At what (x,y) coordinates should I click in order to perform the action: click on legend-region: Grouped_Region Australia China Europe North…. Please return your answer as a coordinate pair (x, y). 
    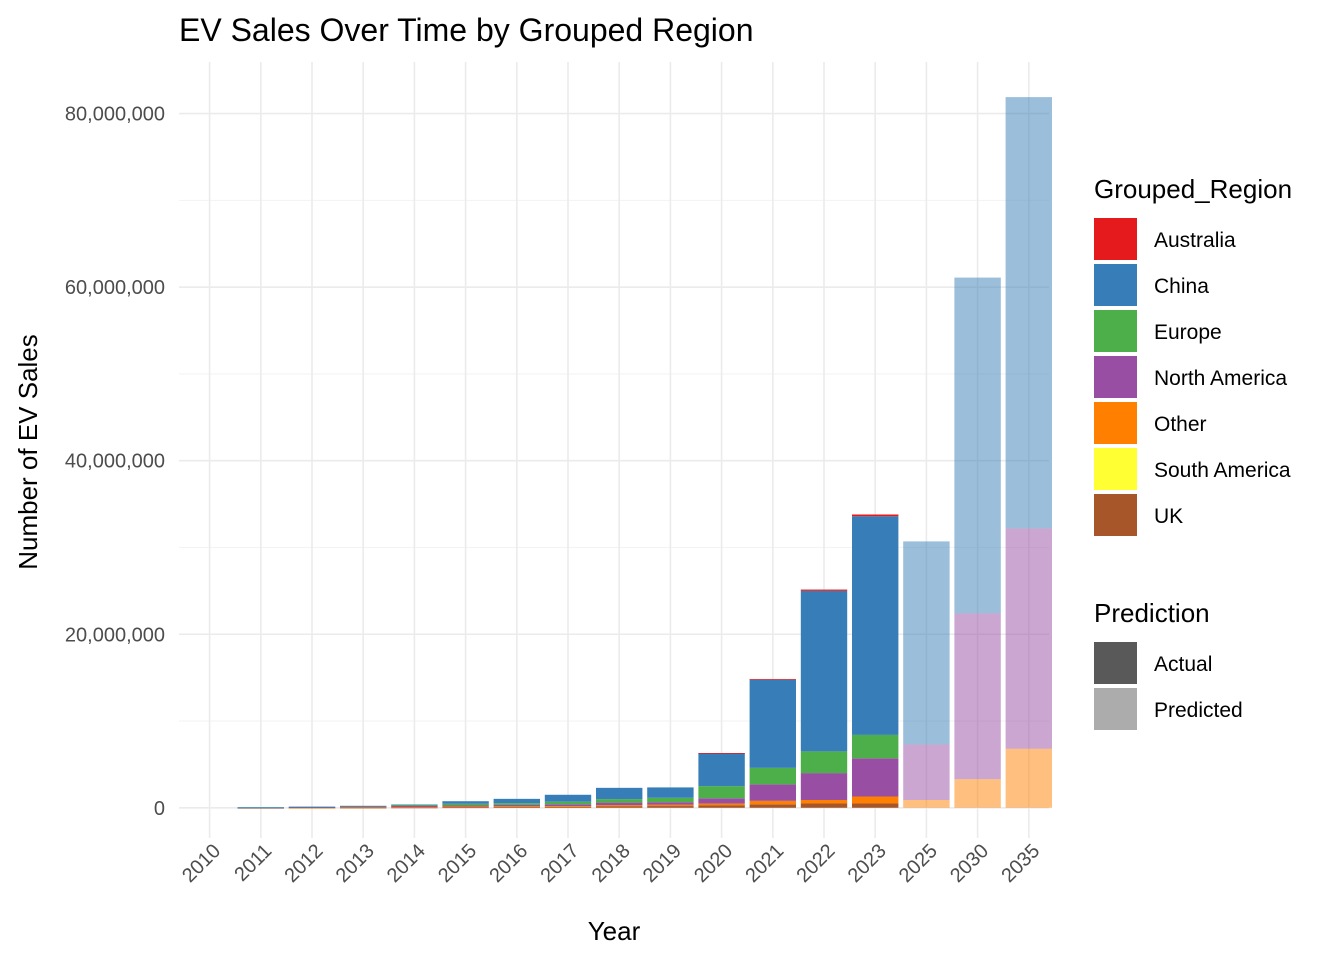
    Looking at the image, I should click on (1193, 355).